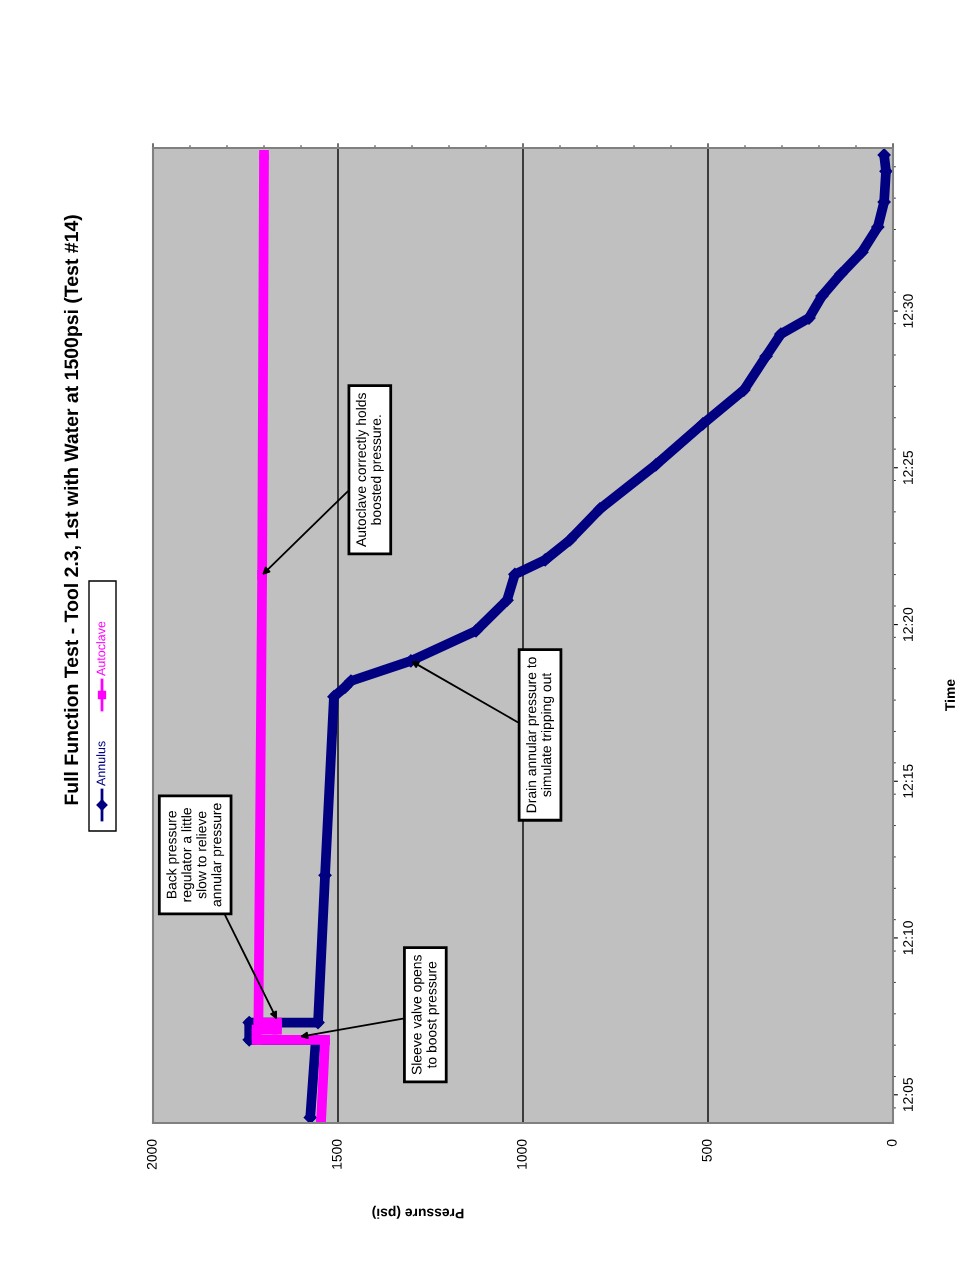  I want to click on y-tick-label: 12:30, so click(908, 311).